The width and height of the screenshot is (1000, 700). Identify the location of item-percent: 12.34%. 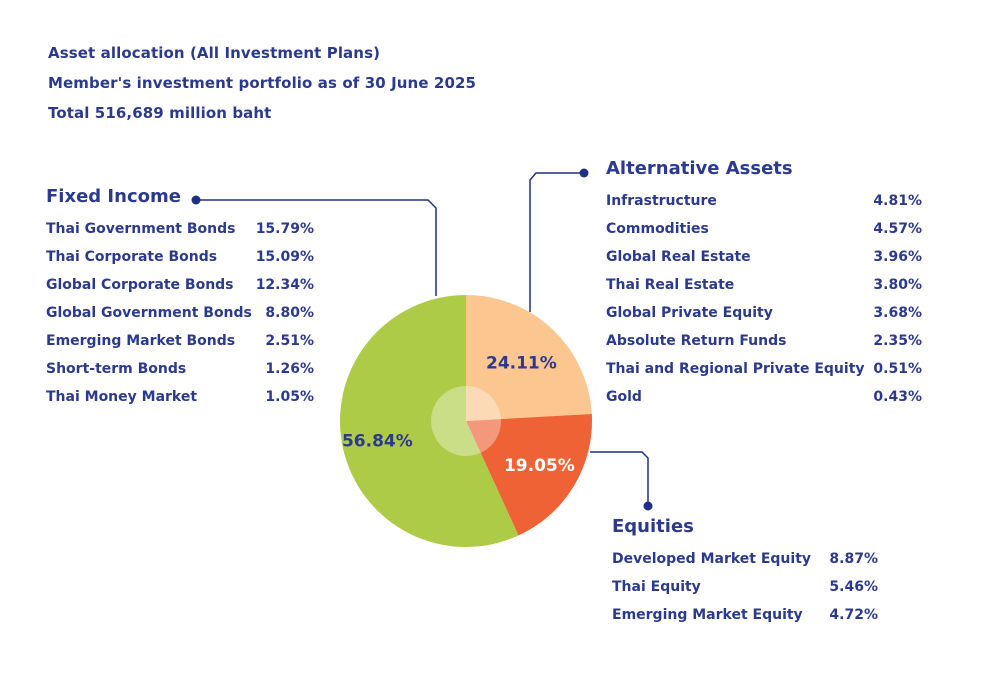
(284, 285).